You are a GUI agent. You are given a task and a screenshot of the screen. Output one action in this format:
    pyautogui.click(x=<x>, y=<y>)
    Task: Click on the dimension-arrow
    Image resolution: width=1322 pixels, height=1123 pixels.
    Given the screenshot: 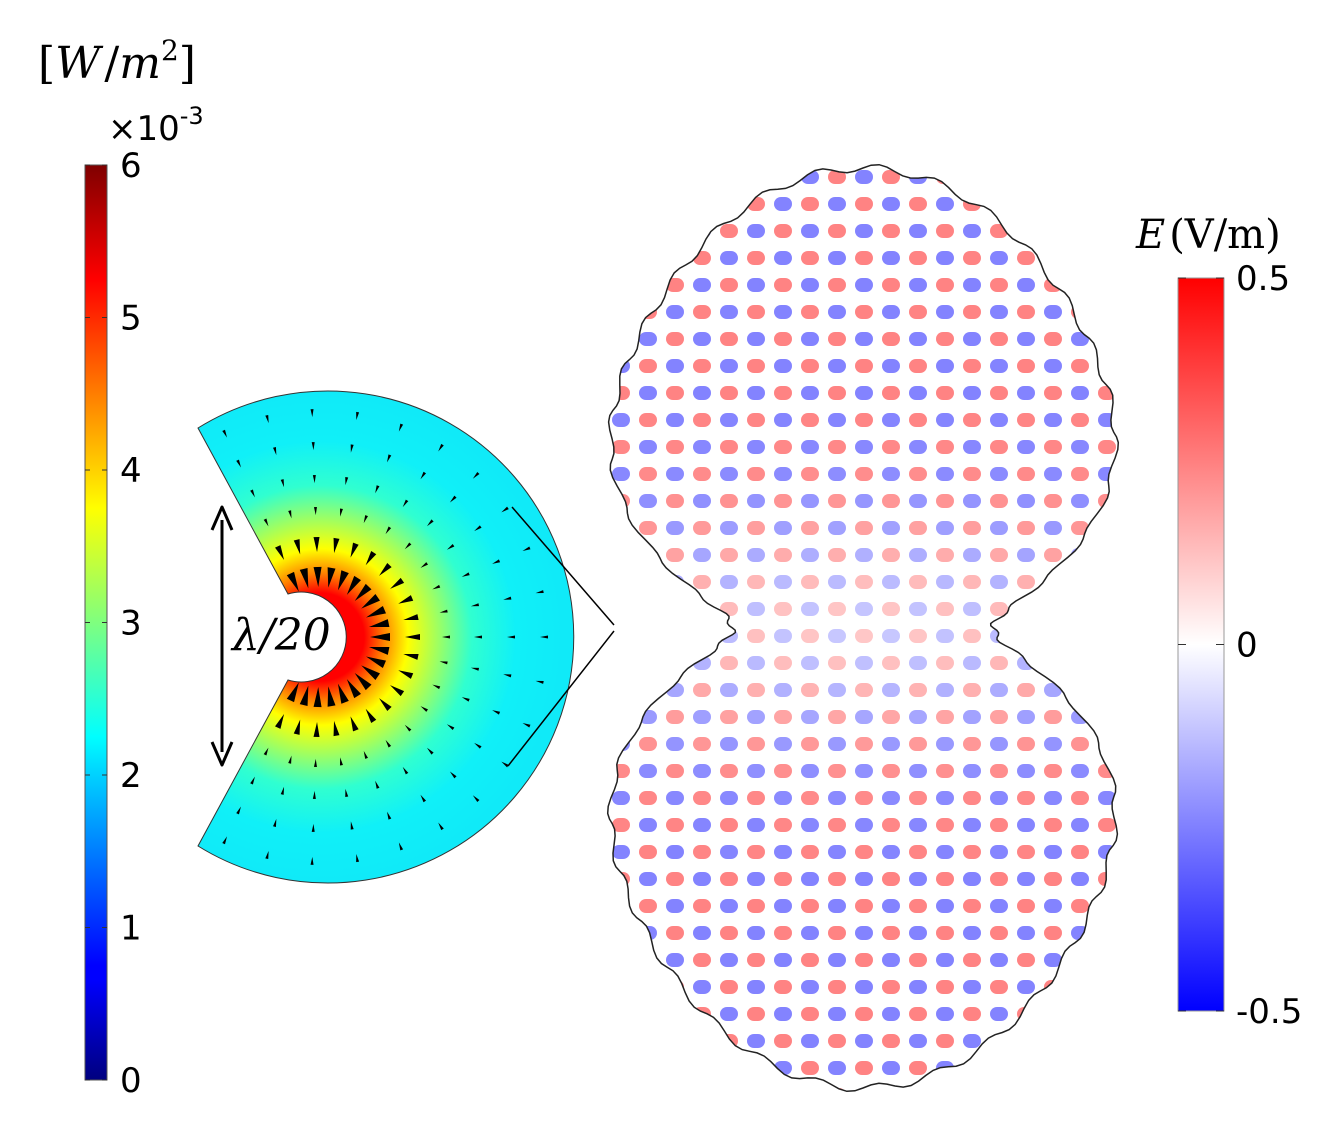 What is the action you would take?
    pyautogui.click(x=222, y=636)
    